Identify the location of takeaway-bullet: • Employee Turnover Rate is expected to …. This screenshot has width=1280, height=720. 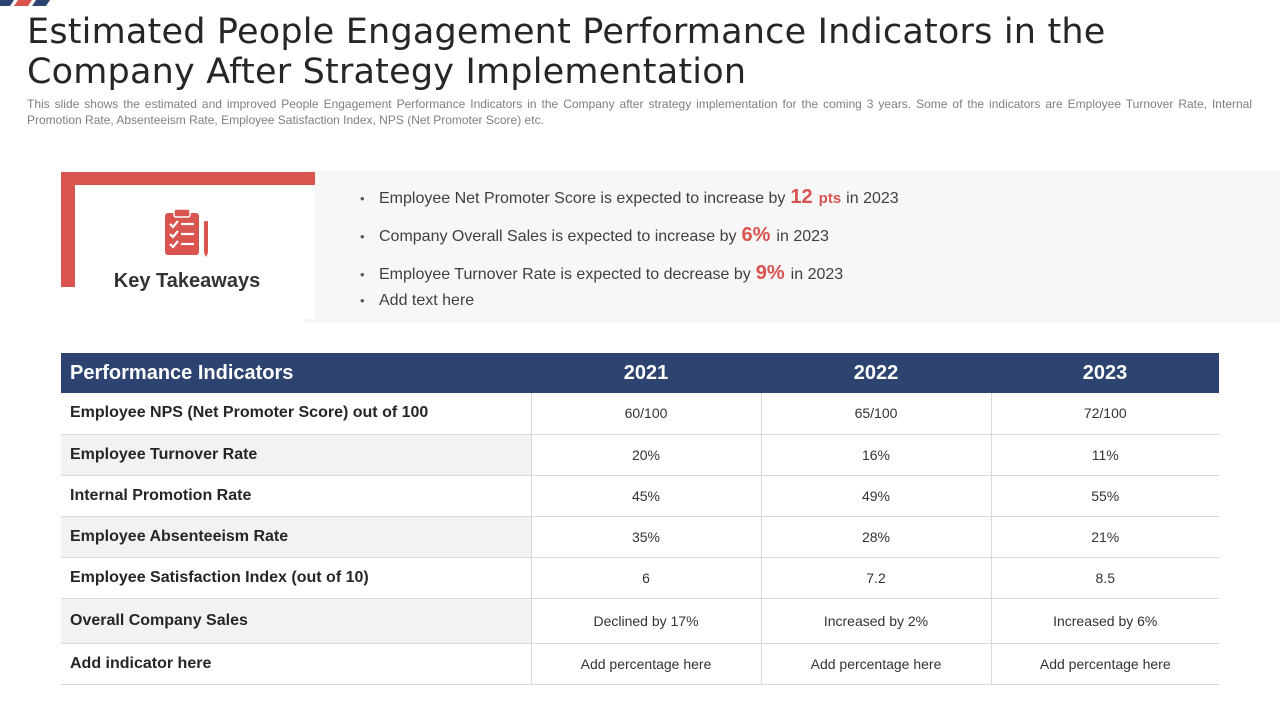
(810, 276).